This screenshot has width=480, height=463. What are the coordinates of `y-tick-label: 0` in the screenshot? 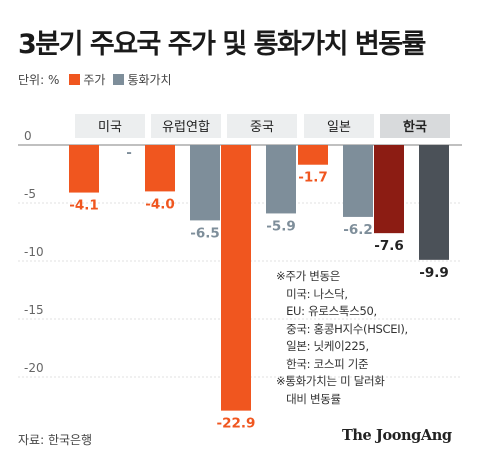 It's located at (28, 136).